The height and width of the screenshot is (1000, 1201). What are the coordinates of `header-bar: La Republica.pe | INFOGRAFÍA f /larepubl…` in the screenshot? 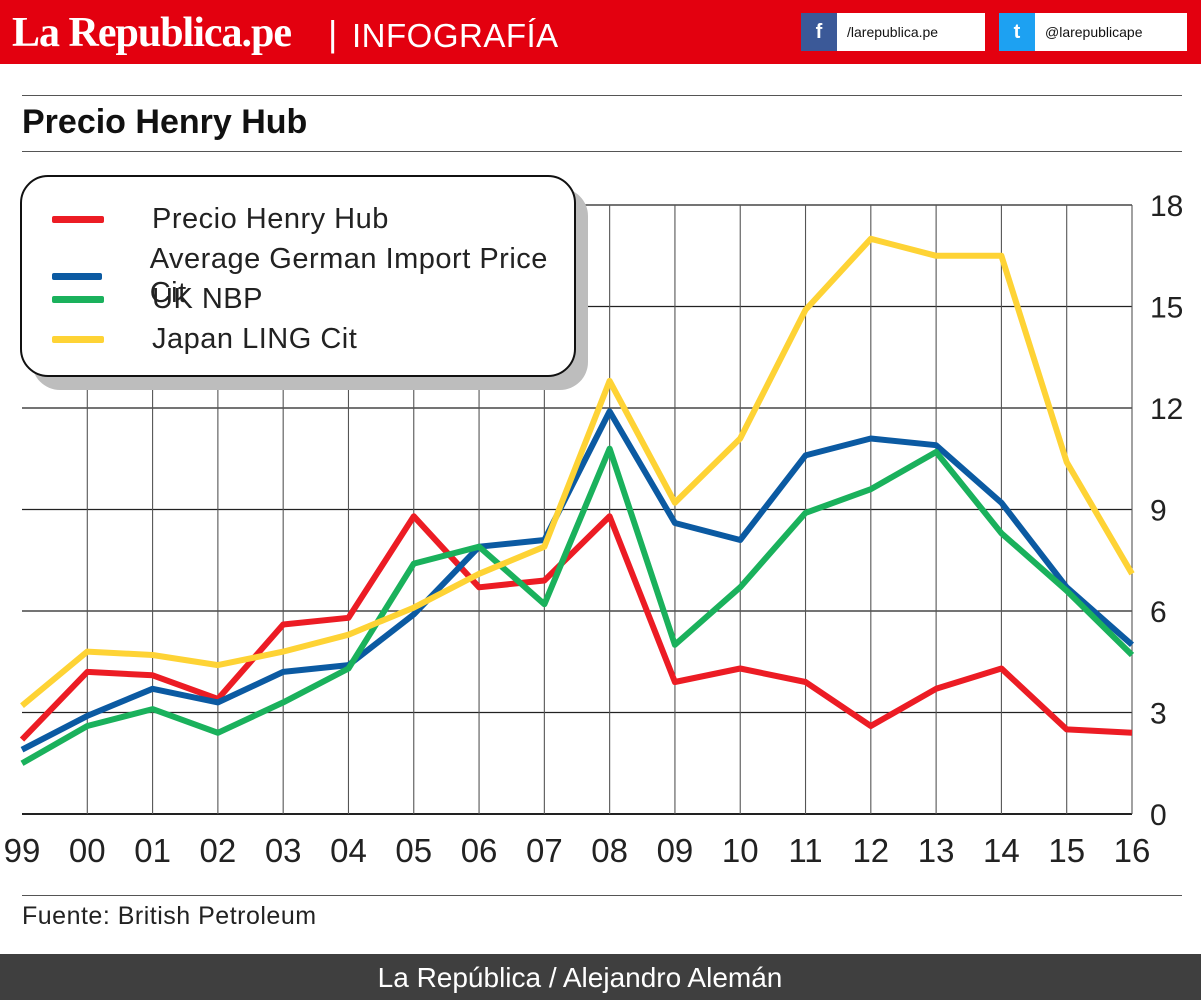 It's located at (600, 32).